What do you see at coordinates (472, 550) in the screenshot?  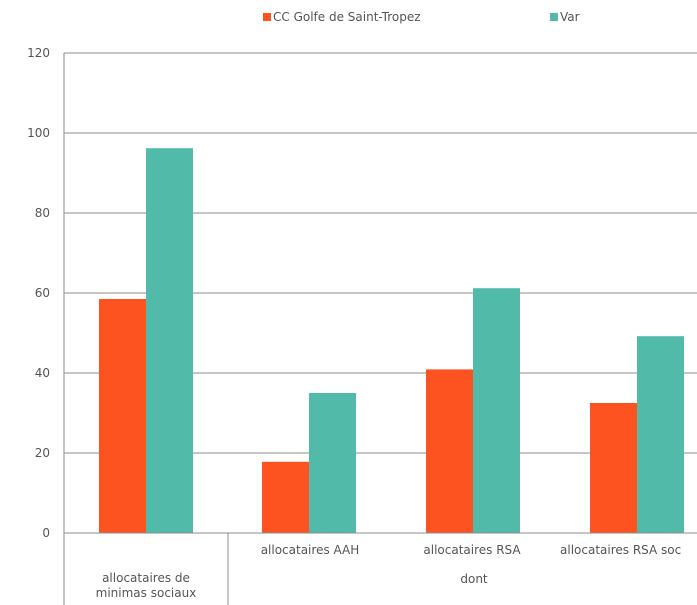 I see `x-category-label-2: allocataires RSA` at bounding box center [472, 550].